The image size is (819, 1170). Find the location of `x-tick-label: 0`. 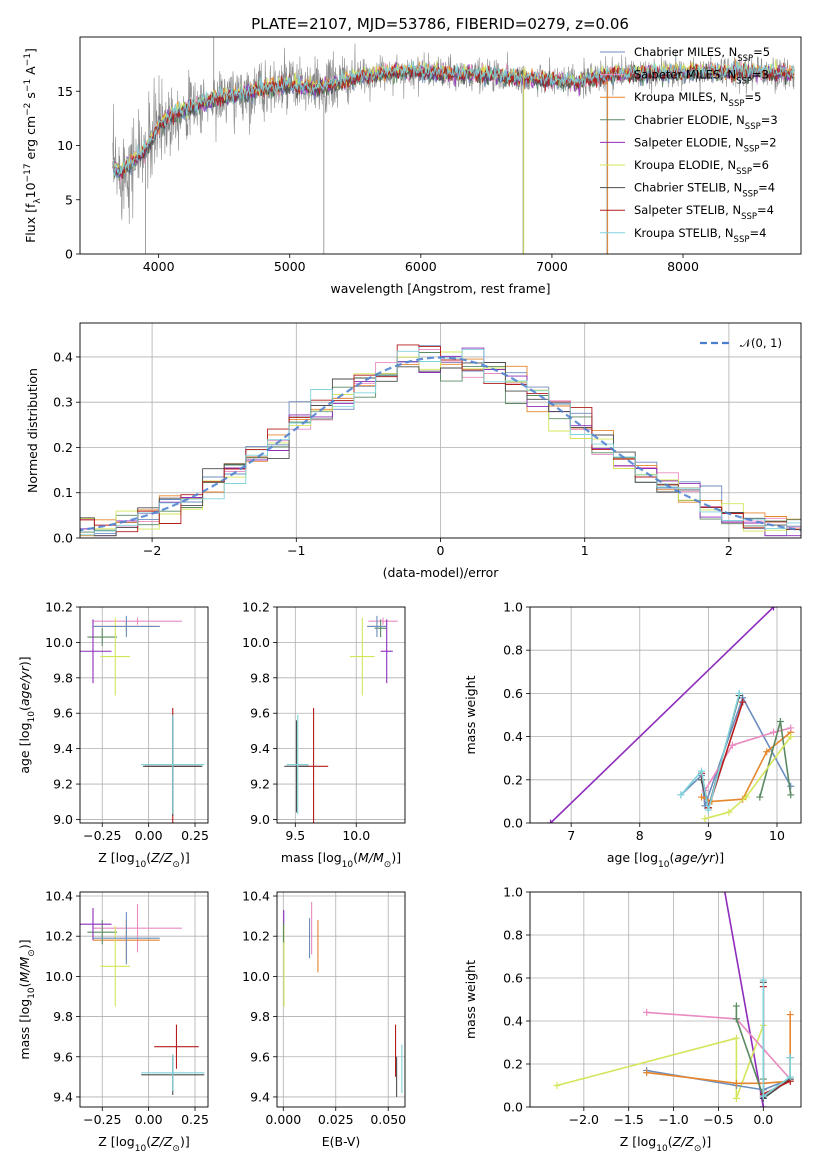

x-tick-label: 0 is located at coordinates (441, 550).